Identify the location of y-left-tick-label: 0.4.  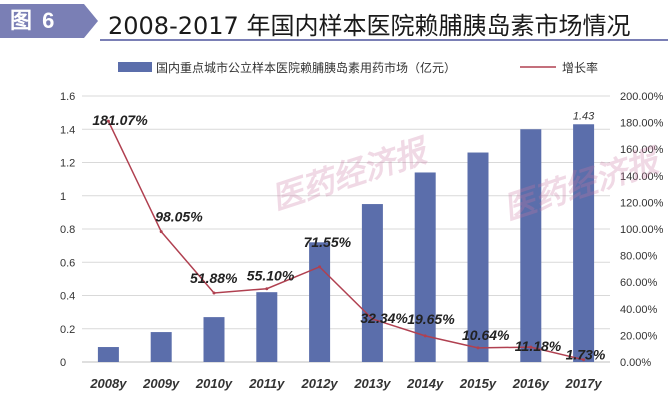
(67, 297).